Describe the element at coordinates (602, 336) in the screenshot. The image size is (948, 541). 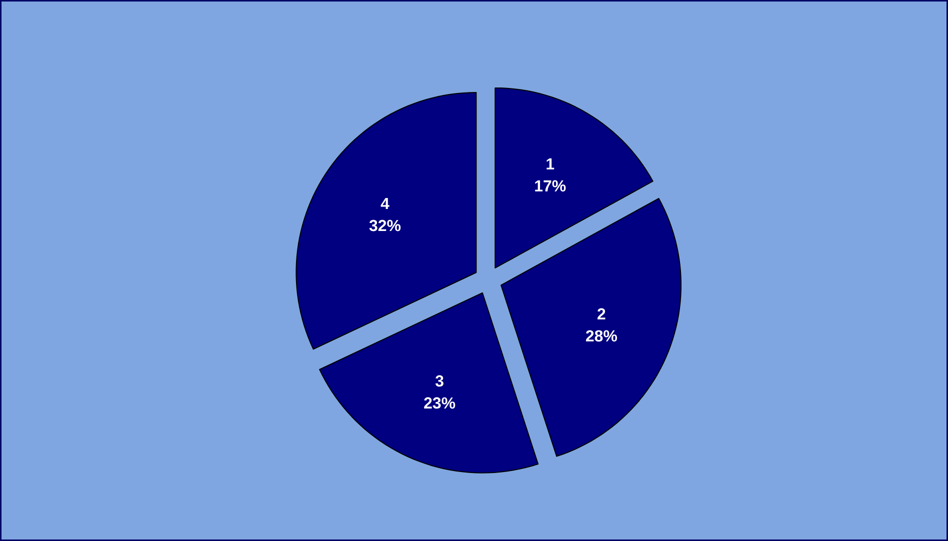
I see `data-label: 28%` at that location.